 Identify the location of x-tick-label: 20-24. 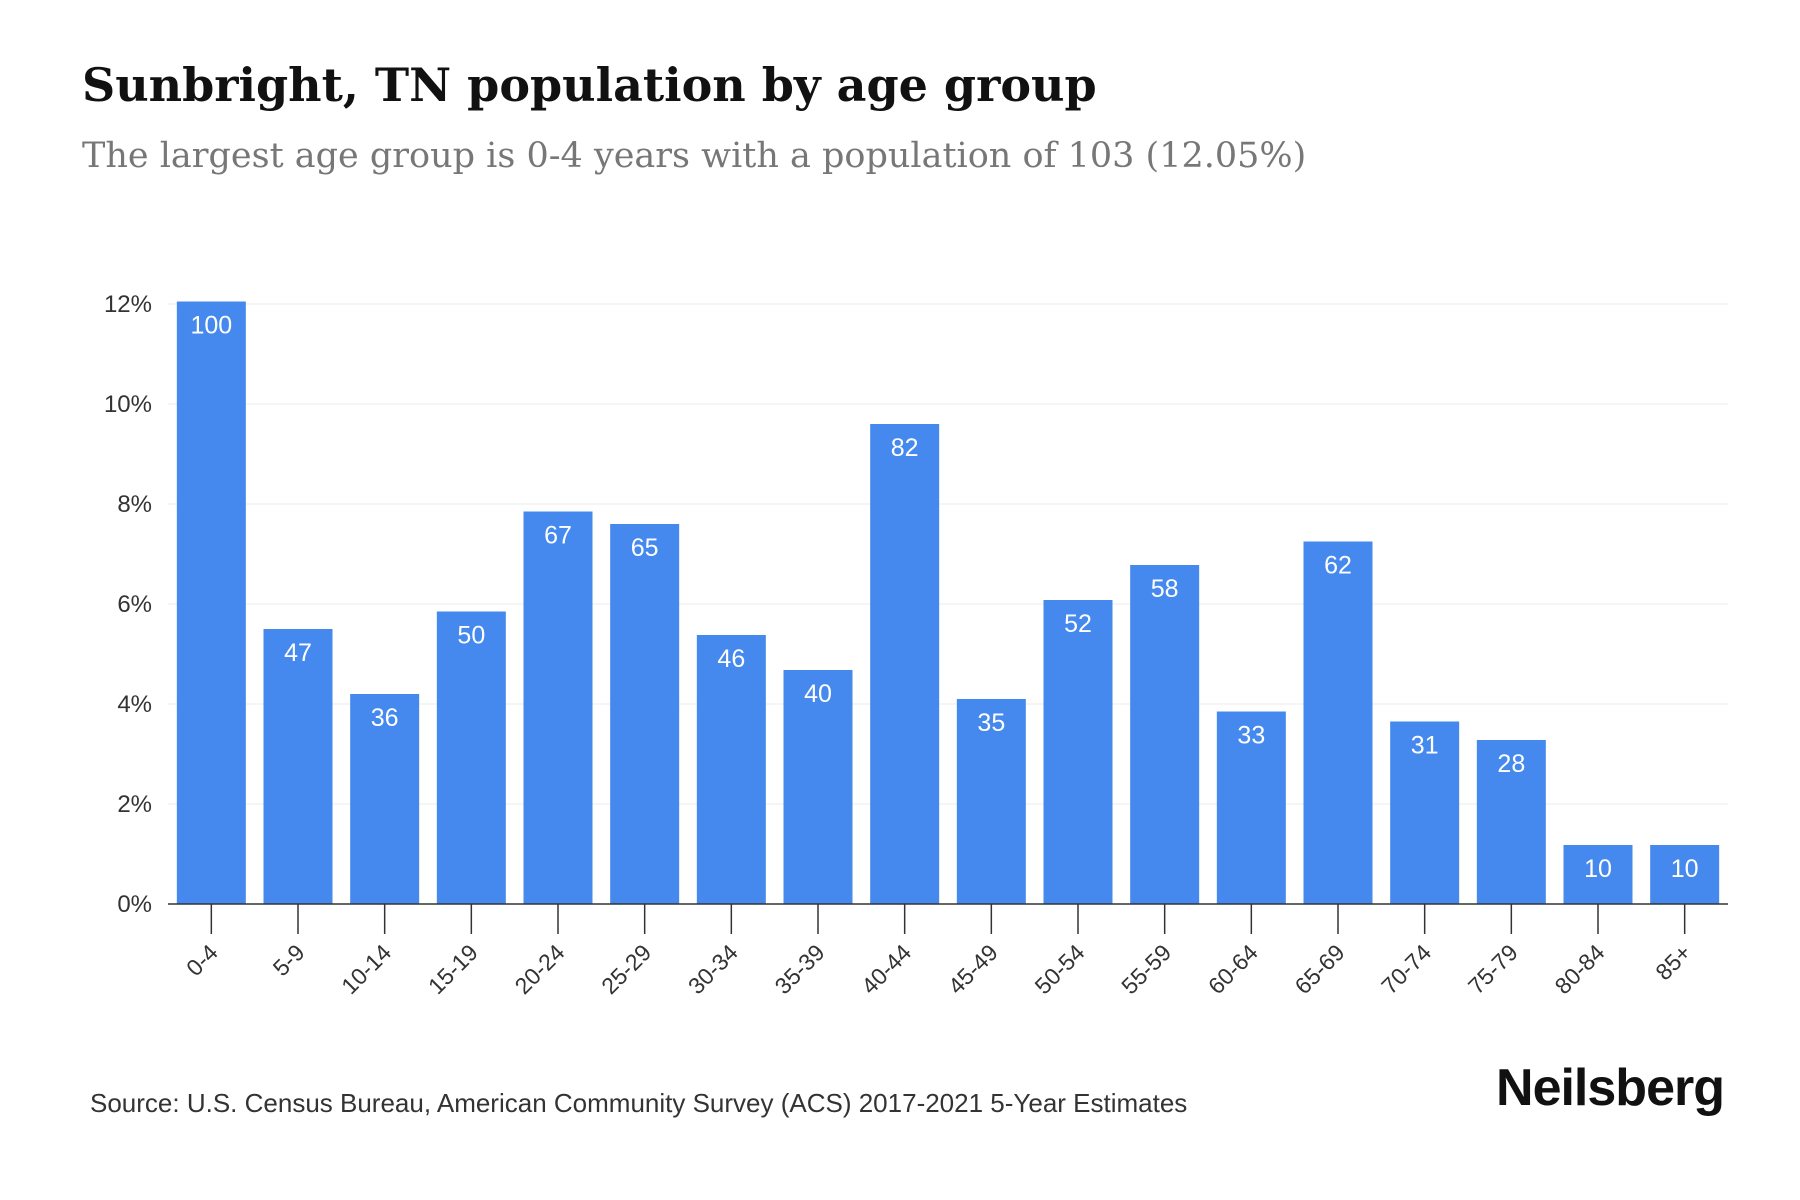
(540, 969).